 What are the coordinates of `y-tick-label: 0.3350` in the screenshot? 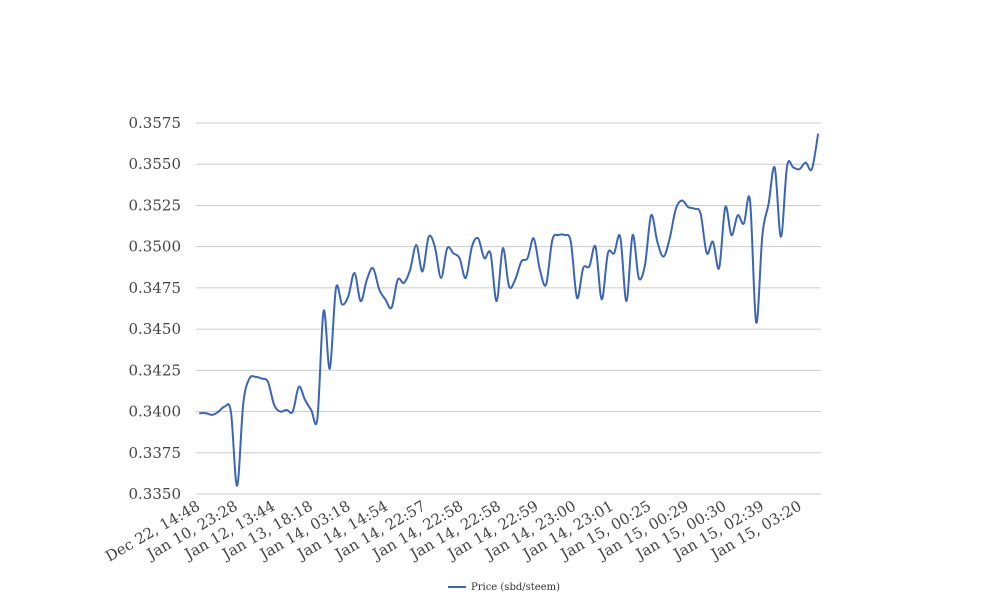 It's located at (155, 494).